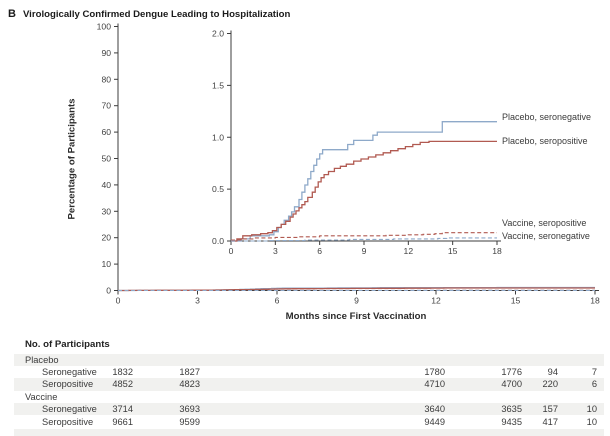 Image resolution: width=610 pixels, height=436 pixels. Describe the element at coordinates (189, 371) in the screenshot. I see `table-cell: 1827` at that location.